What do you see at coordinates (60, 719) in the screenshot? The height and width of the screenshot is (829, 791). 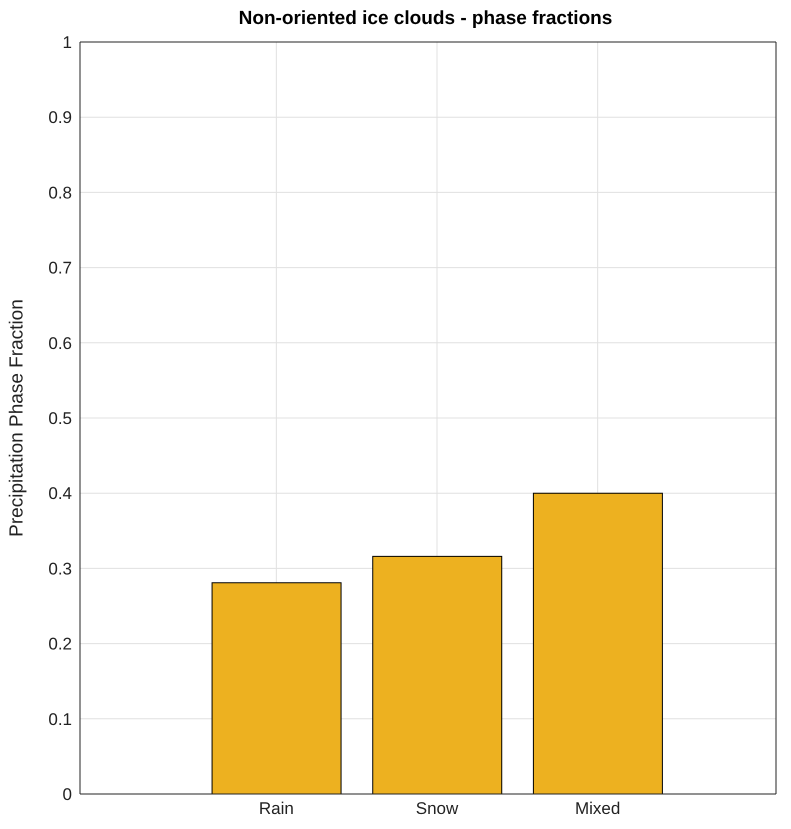 I see `y-tick-label: 0.1` at bounding box center [60, 719].